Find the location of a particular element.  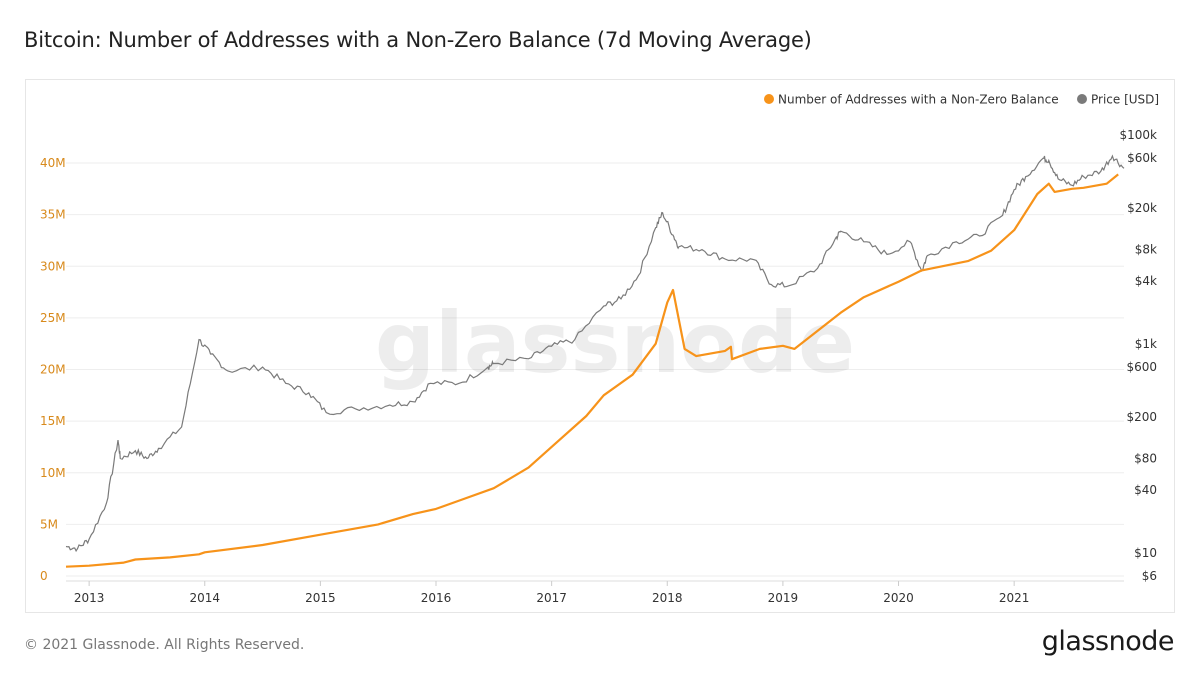

right-axis-tick-label: $20k is located at coordinates (1142, 208).